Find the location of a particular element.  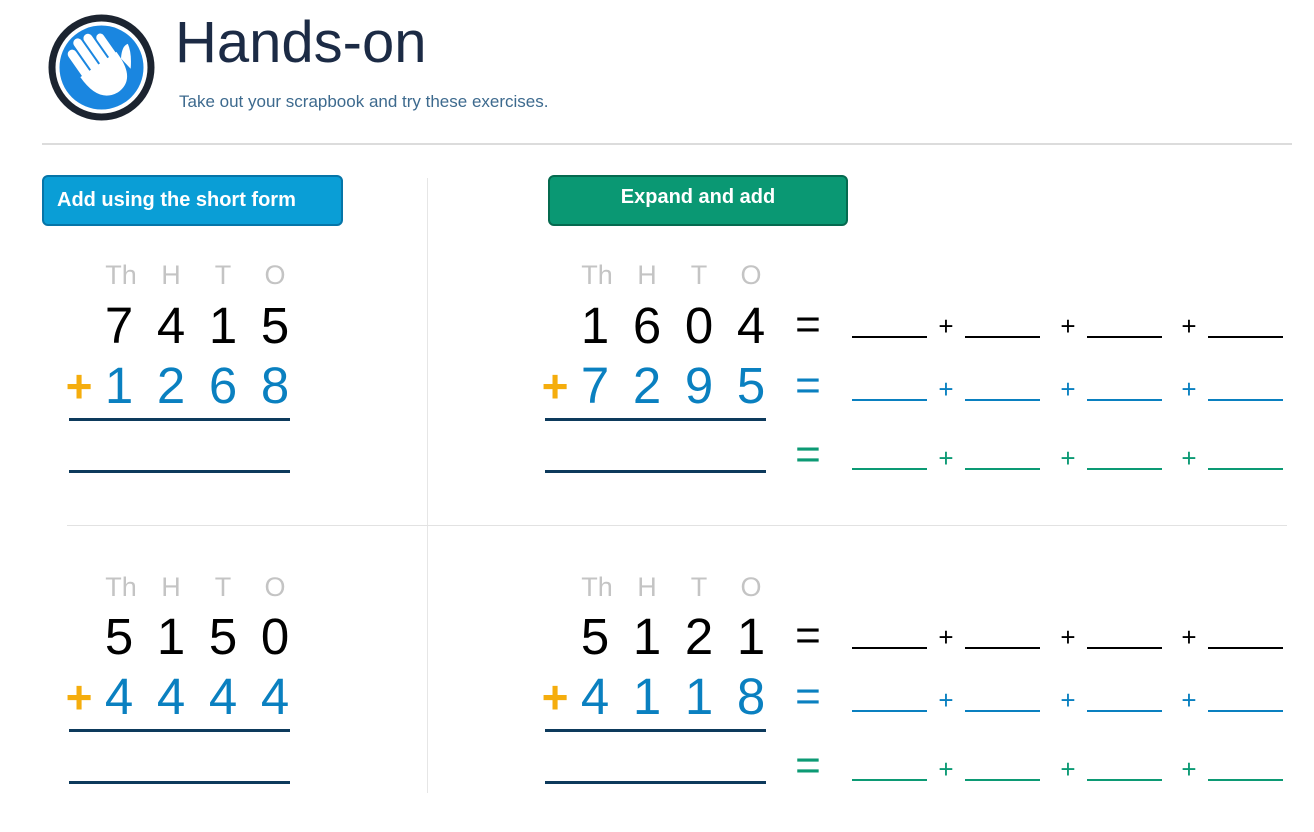

top-digit-hundreds: 1 is located at coordinates (171, 636).